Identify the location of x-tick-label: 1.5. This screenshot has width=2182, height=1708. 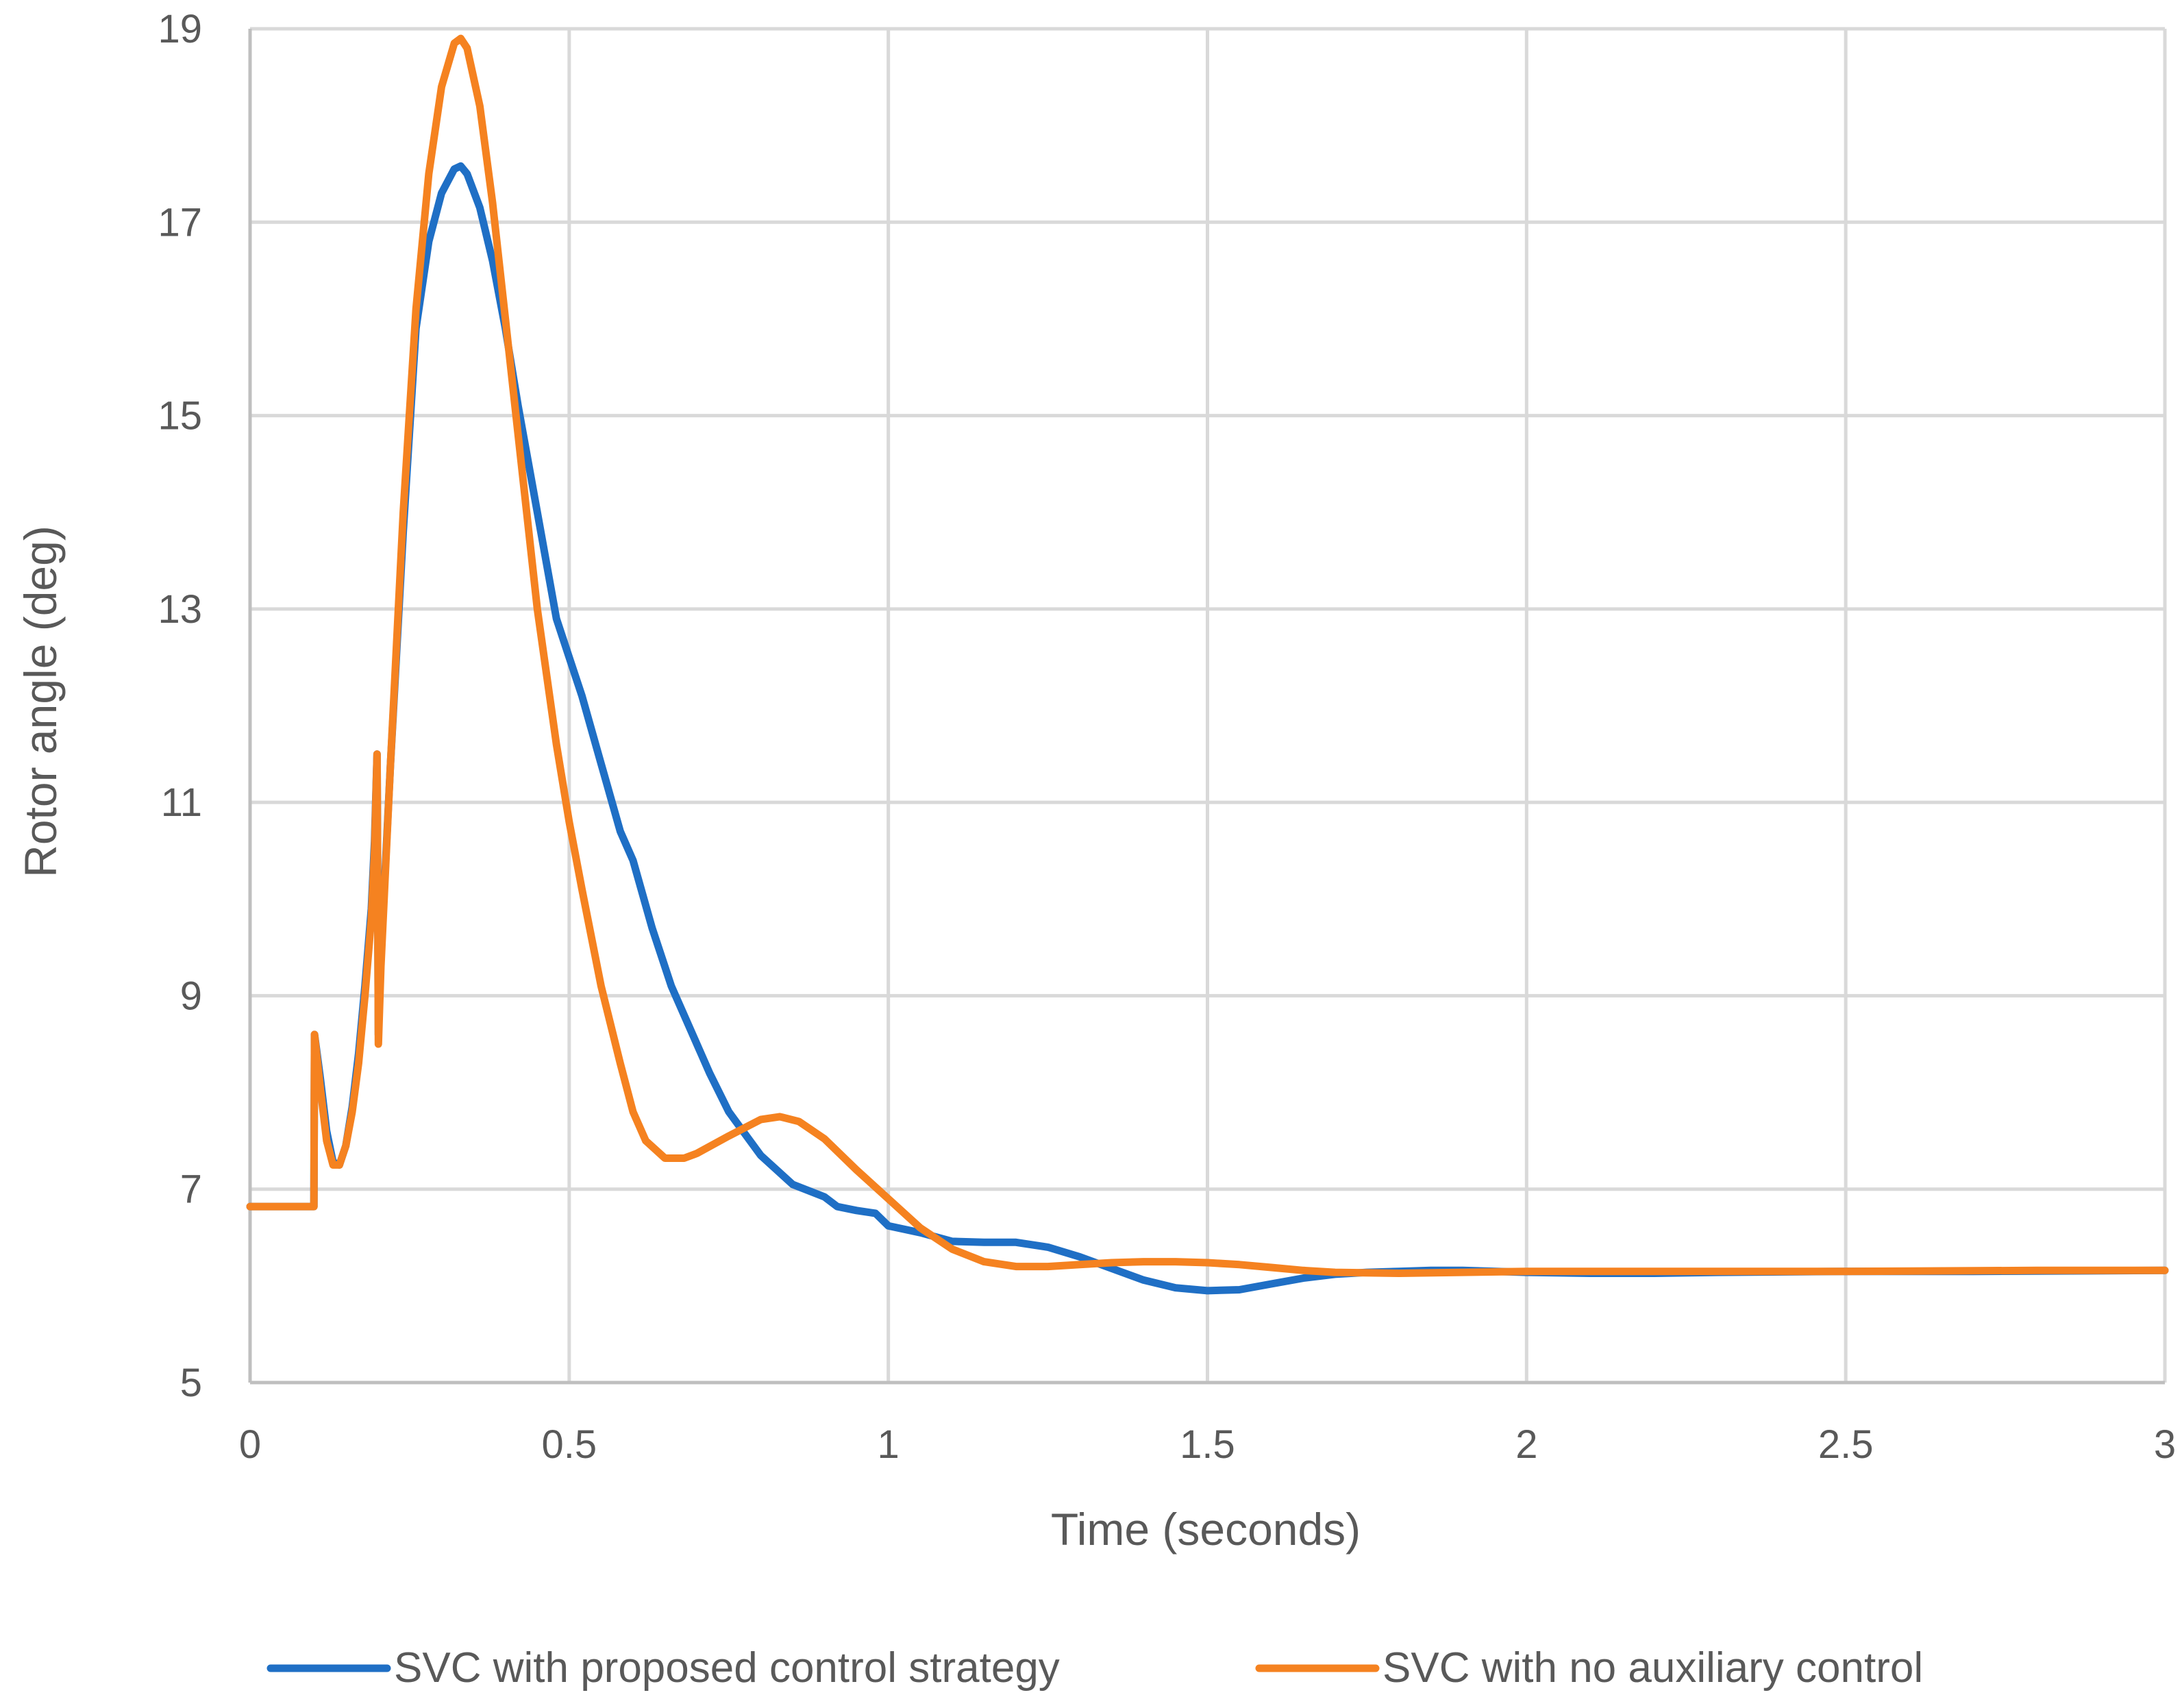
(1208, 1444).